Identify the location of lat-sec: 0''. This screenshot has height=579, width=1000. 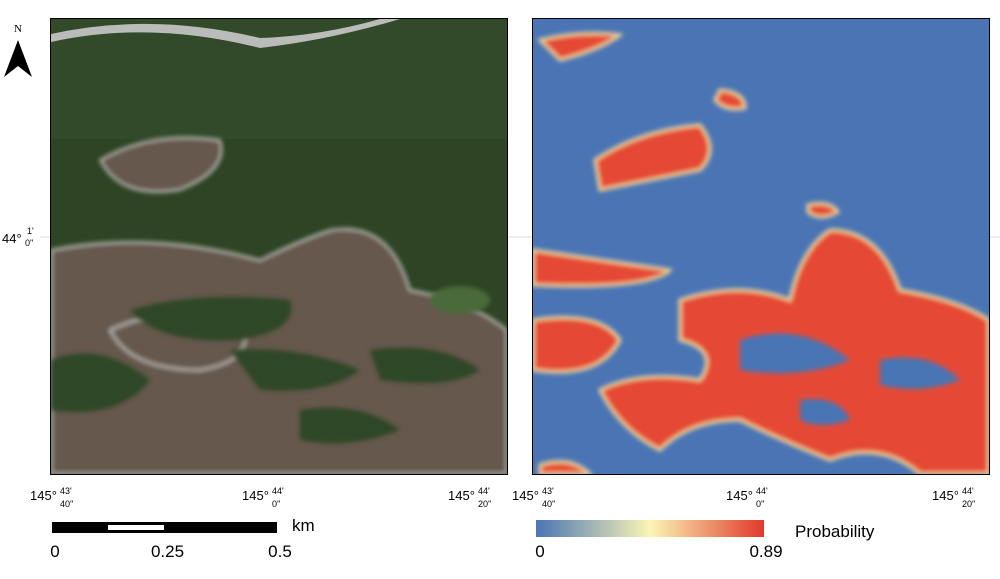
(29, 243).